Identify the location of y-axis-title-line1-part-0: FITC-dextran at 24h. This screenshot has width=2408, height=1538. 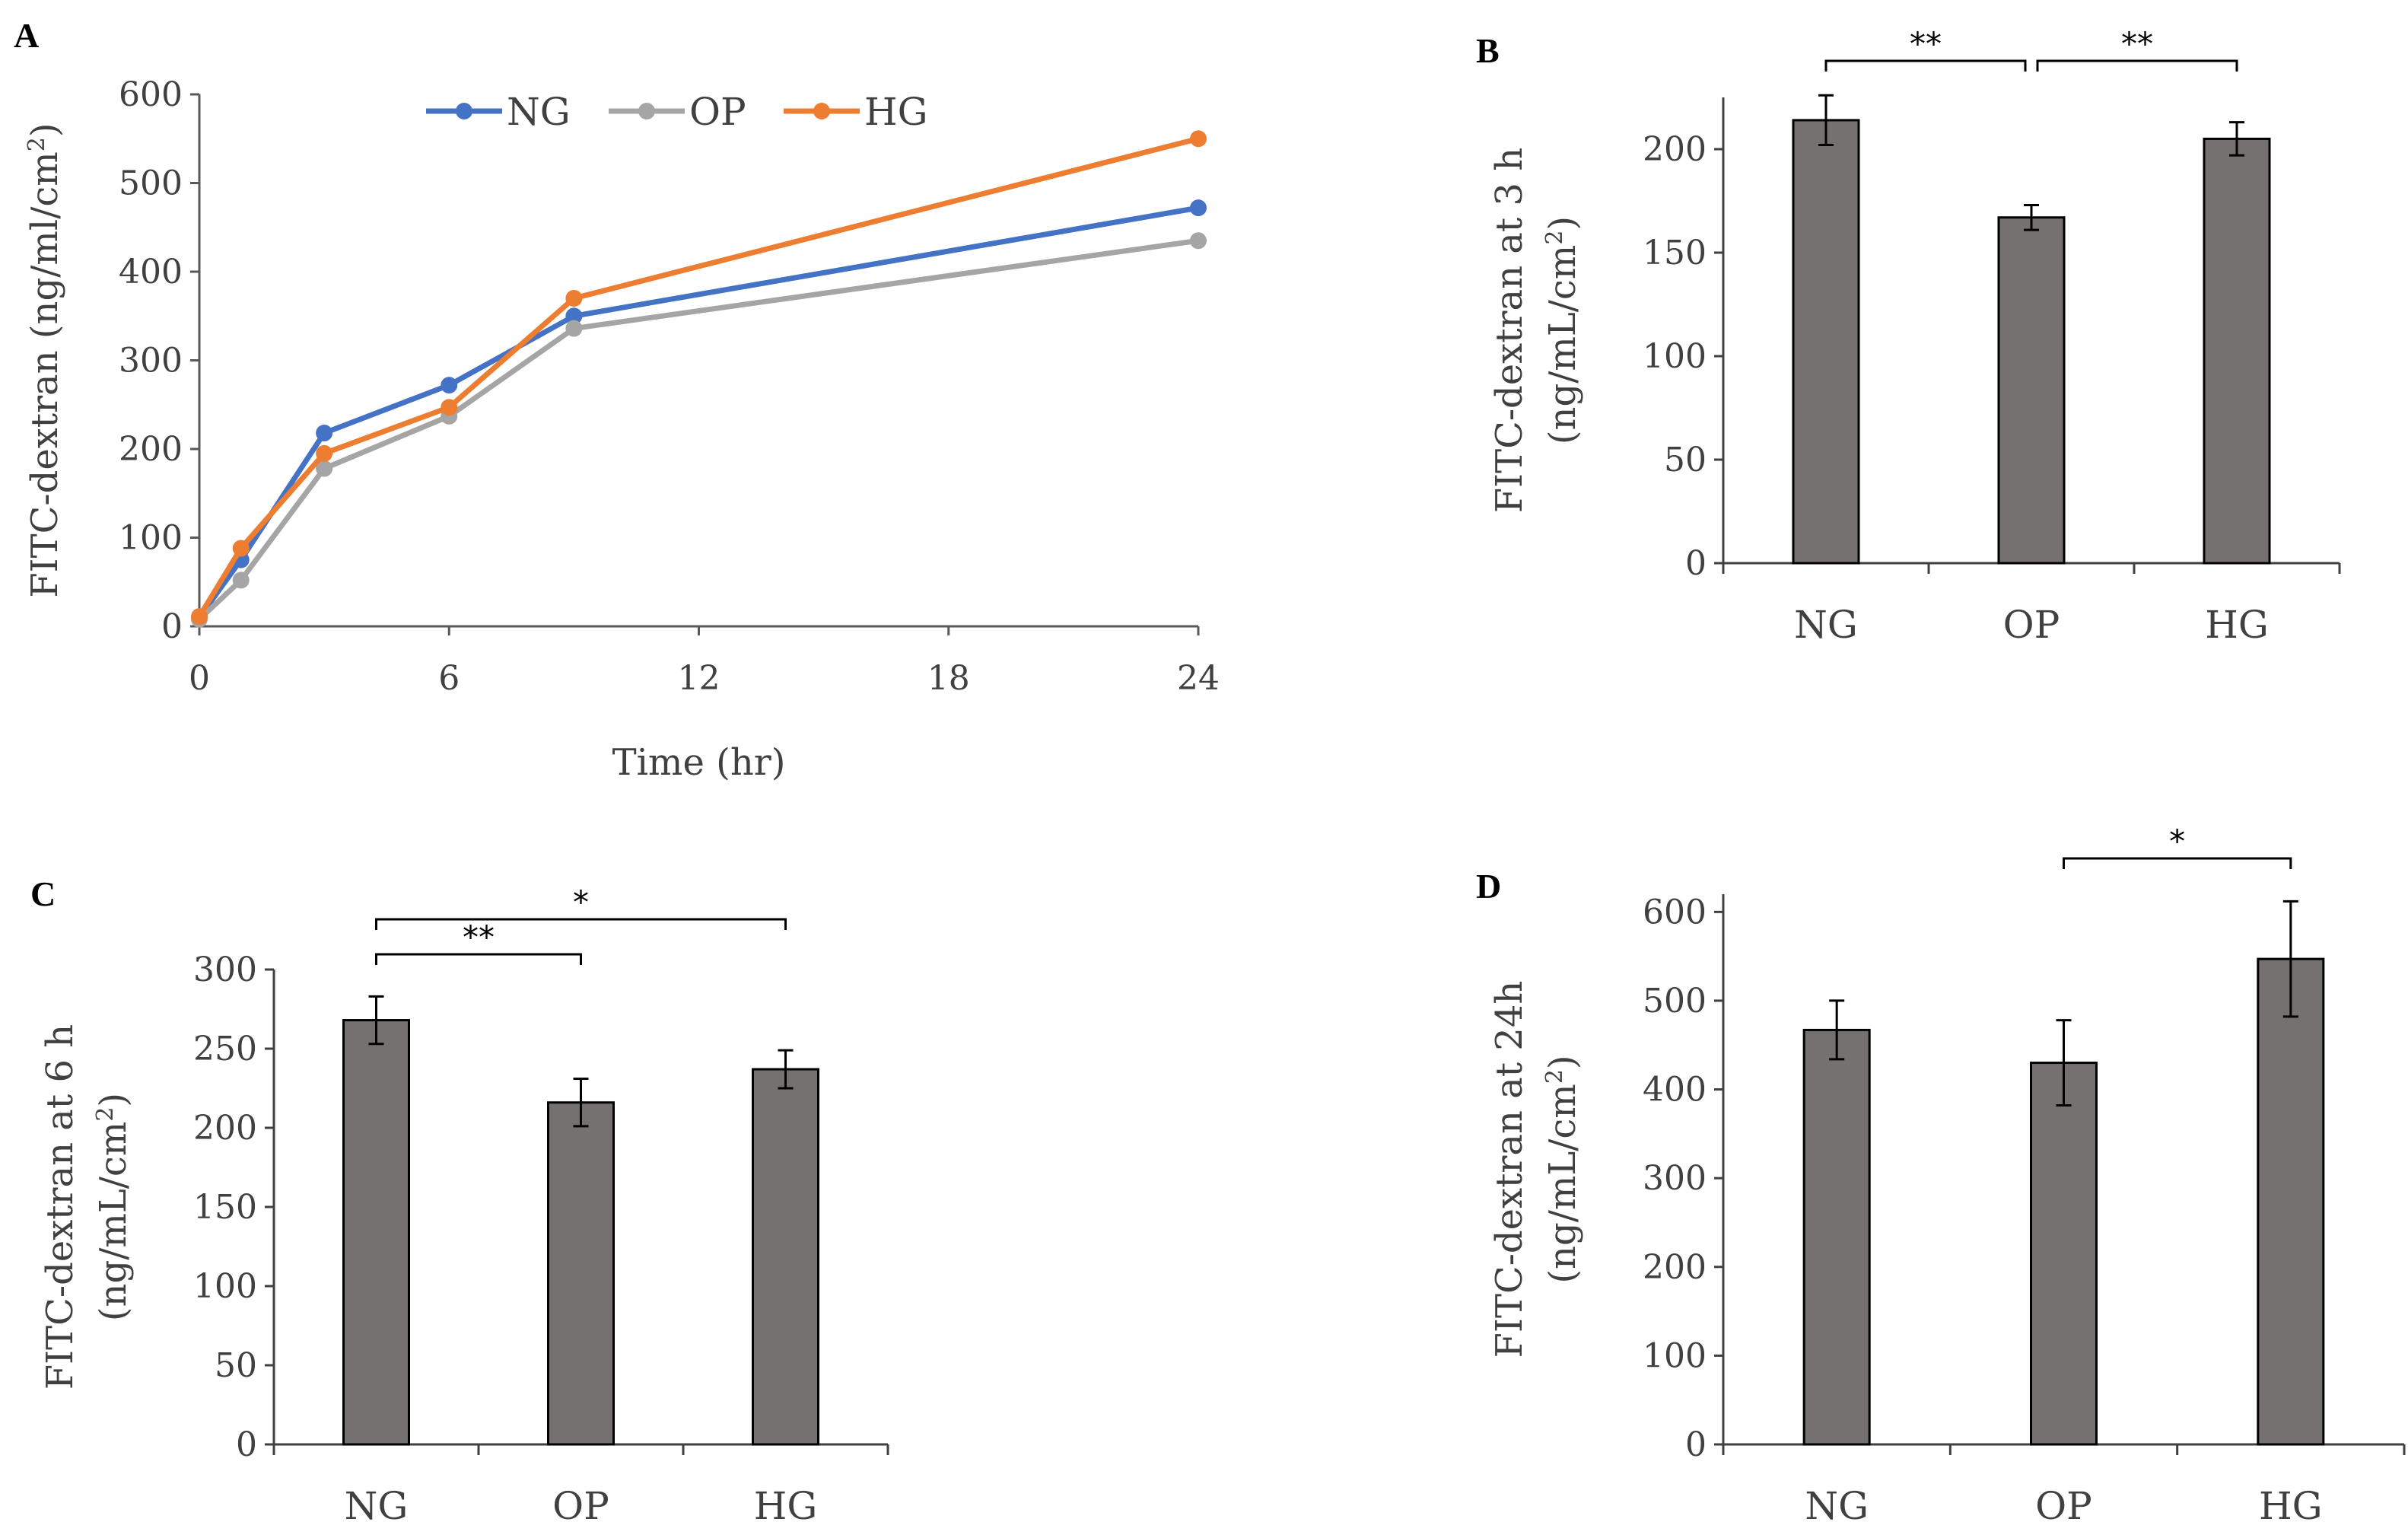
(1509, 1169).